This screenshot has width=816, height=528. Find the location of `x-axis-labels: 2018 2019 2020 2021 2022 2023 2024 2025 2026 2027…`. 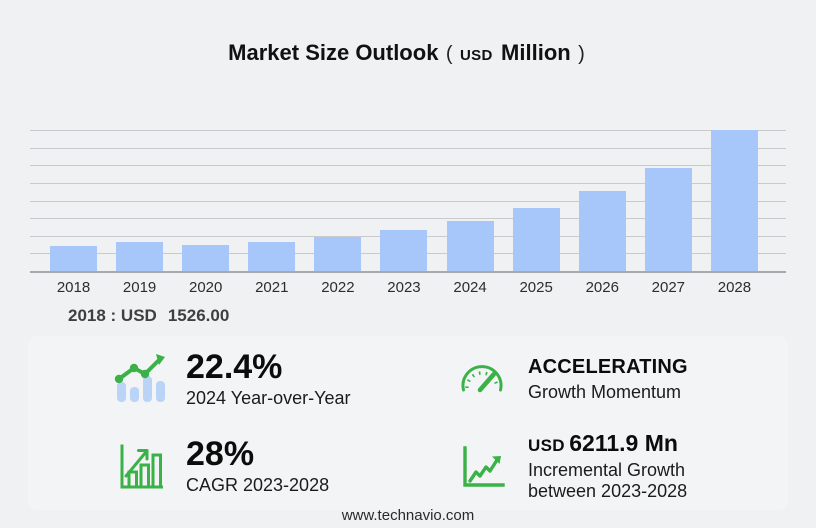

x-axis-labels: 2018 2019 2020 2021 2022 2023 2024 2025 2026 2027… is located at coordinates (408, 287).